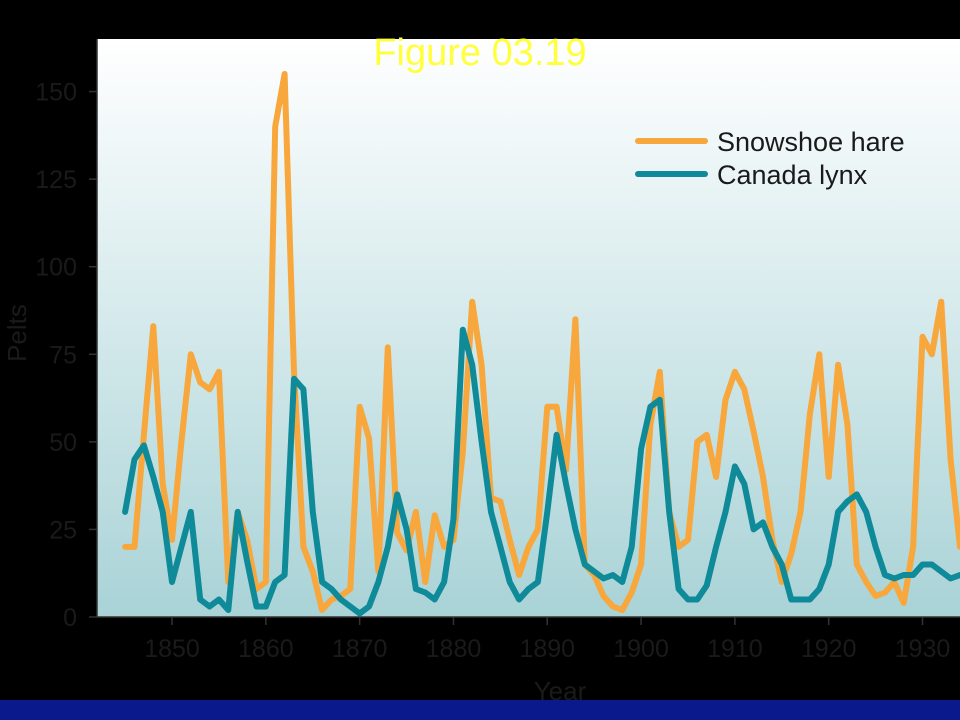  What do you see at coordinates (17, 333) in the screenshot?
I see `y-axis-label: Pelts` at bounding box center [17, 333].